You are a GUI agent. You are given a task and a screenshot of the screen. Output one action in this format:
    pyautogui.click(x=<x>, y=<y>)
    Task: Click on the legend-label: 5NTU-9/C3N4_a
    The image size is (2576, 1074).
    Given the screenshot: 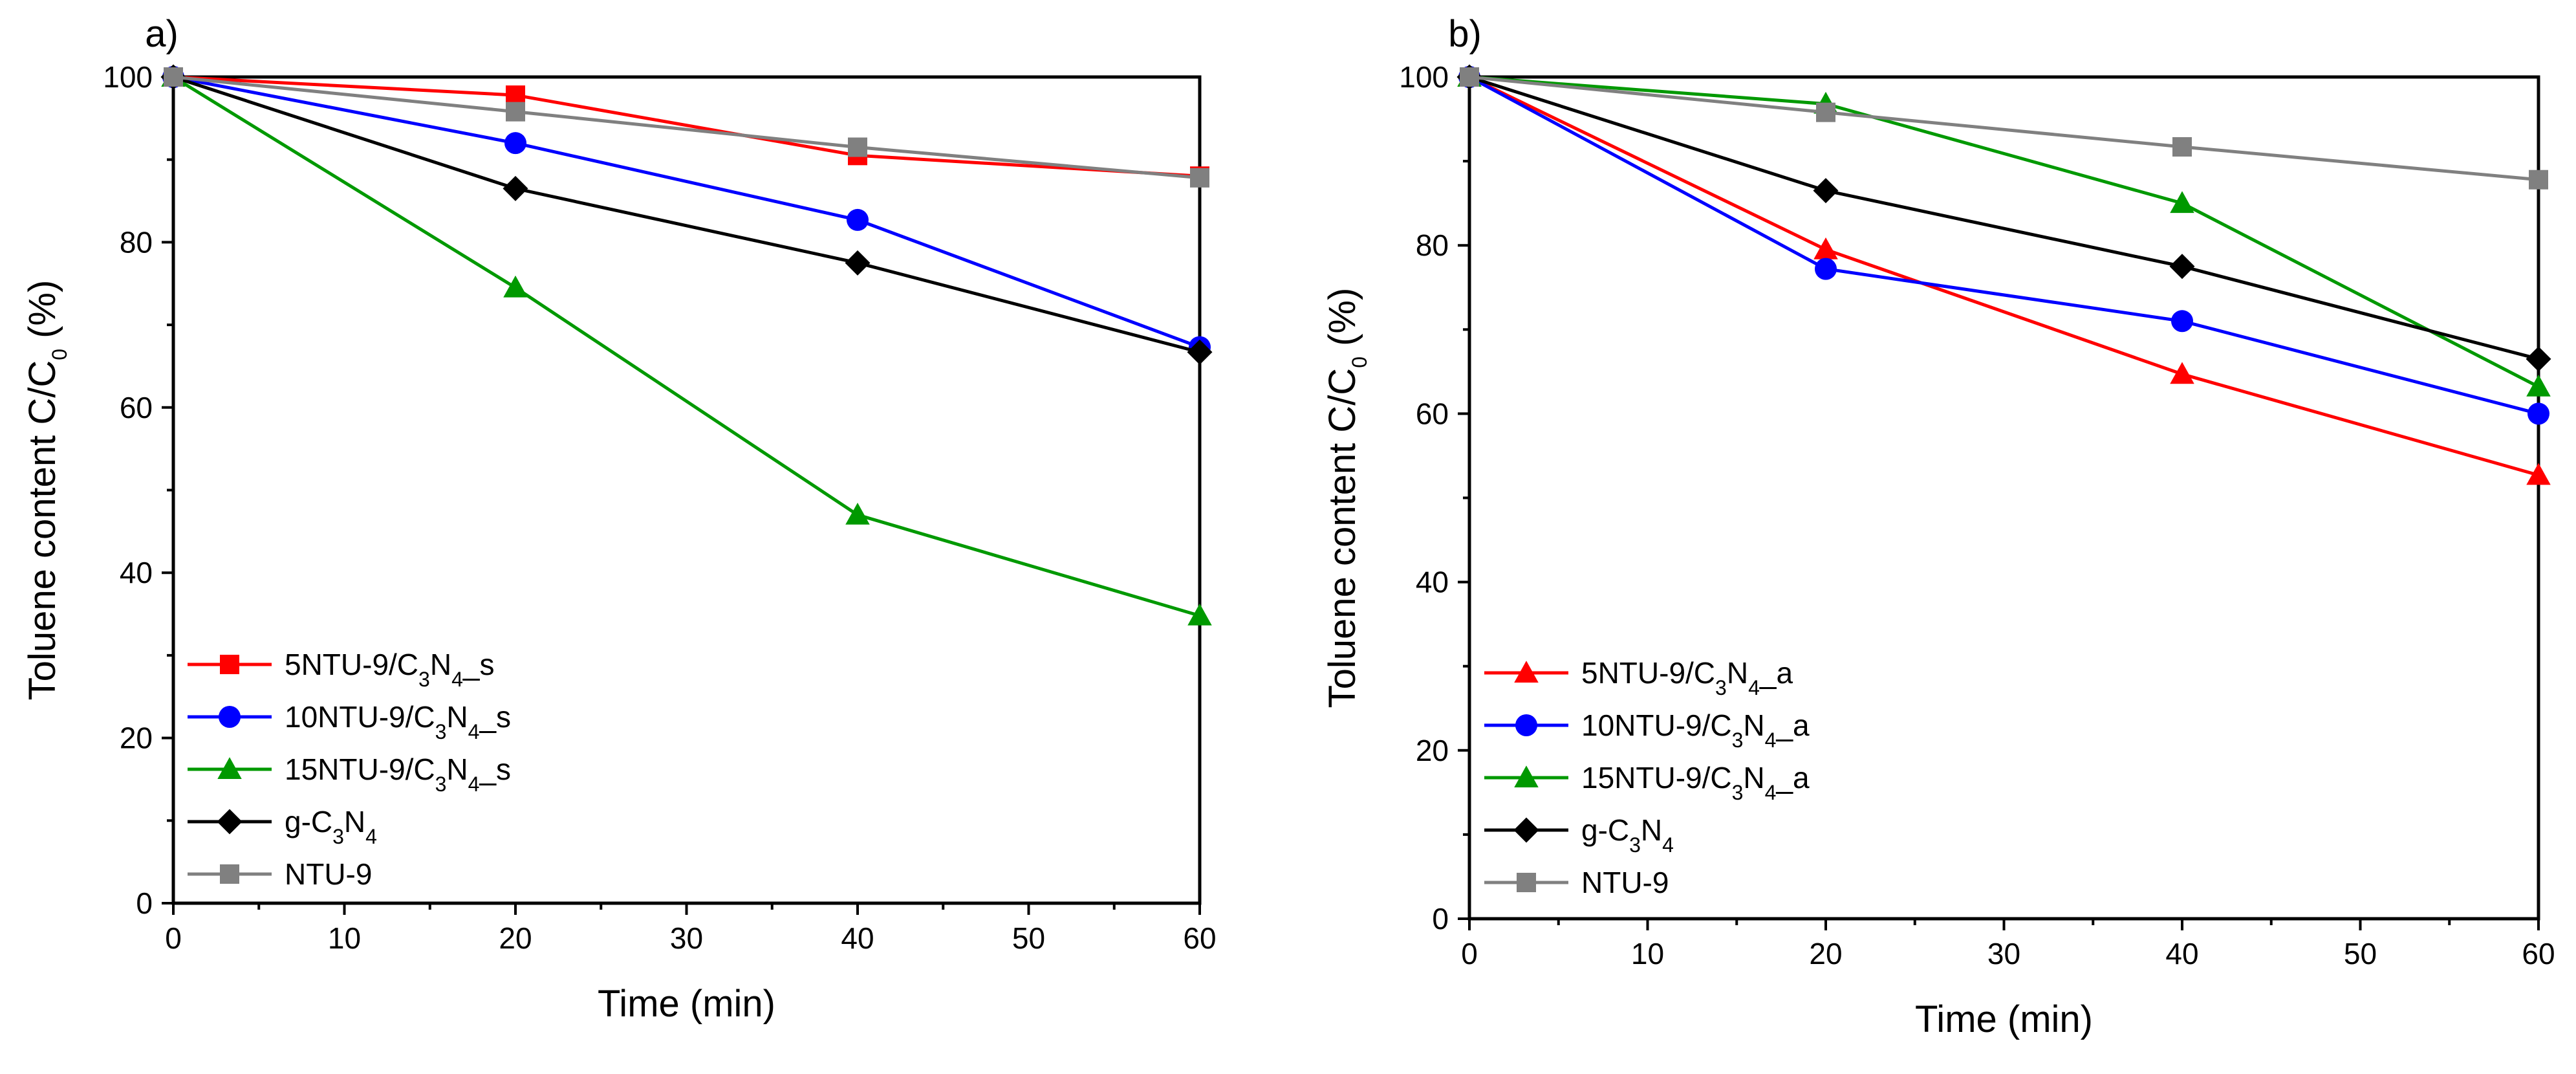 What is the action you would take?
    pyautogui.click(x=1687, y=677)
    